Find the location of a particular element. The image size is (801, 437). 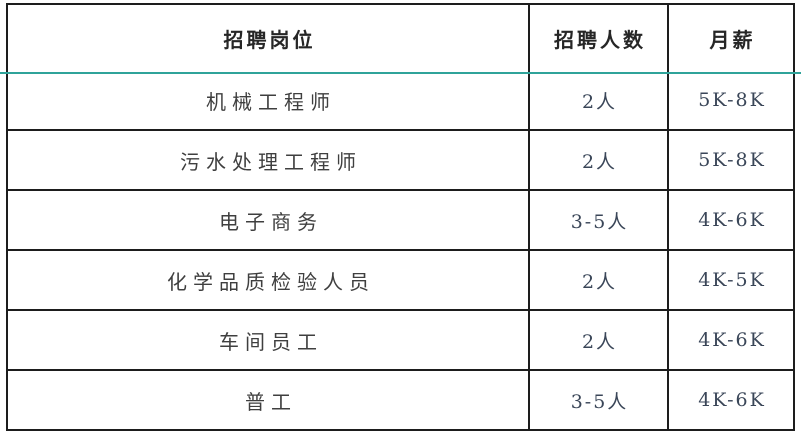

position-cell: 车间员工 is located at coordinates (268, 340).